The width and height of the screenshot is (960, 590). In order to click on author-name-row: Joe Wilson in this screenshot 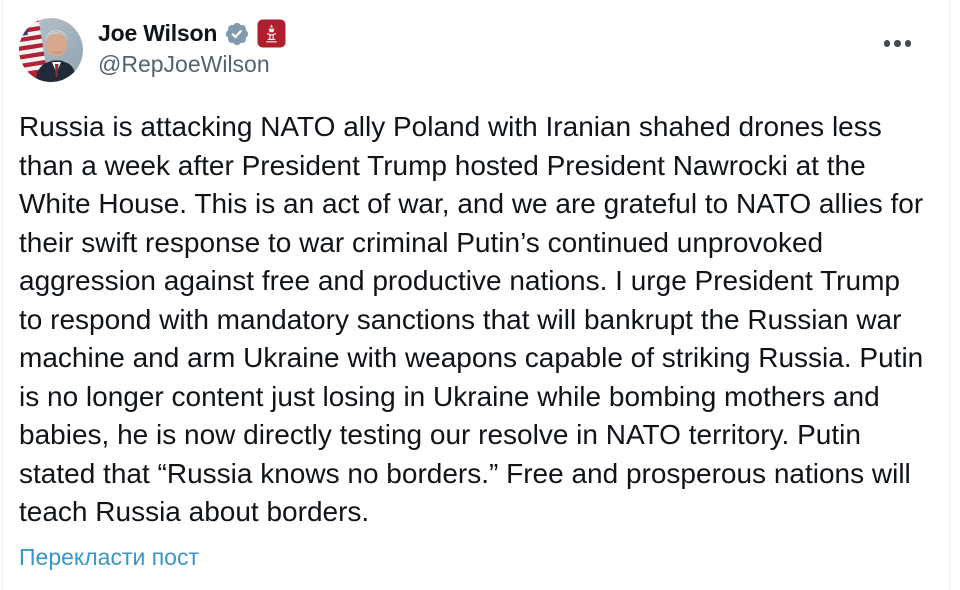, I will do `click(192, 33)`.